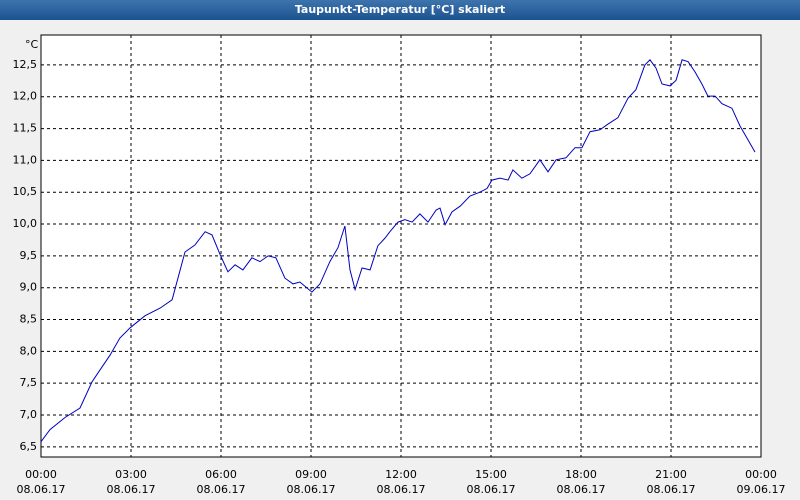 Image resolution: width=800 pixels, height=500 pixels. What do you see at coordinates (581, 474) in the screenshot?
I see `x-tick-label: 18:00` at bounding box center [581, 474].